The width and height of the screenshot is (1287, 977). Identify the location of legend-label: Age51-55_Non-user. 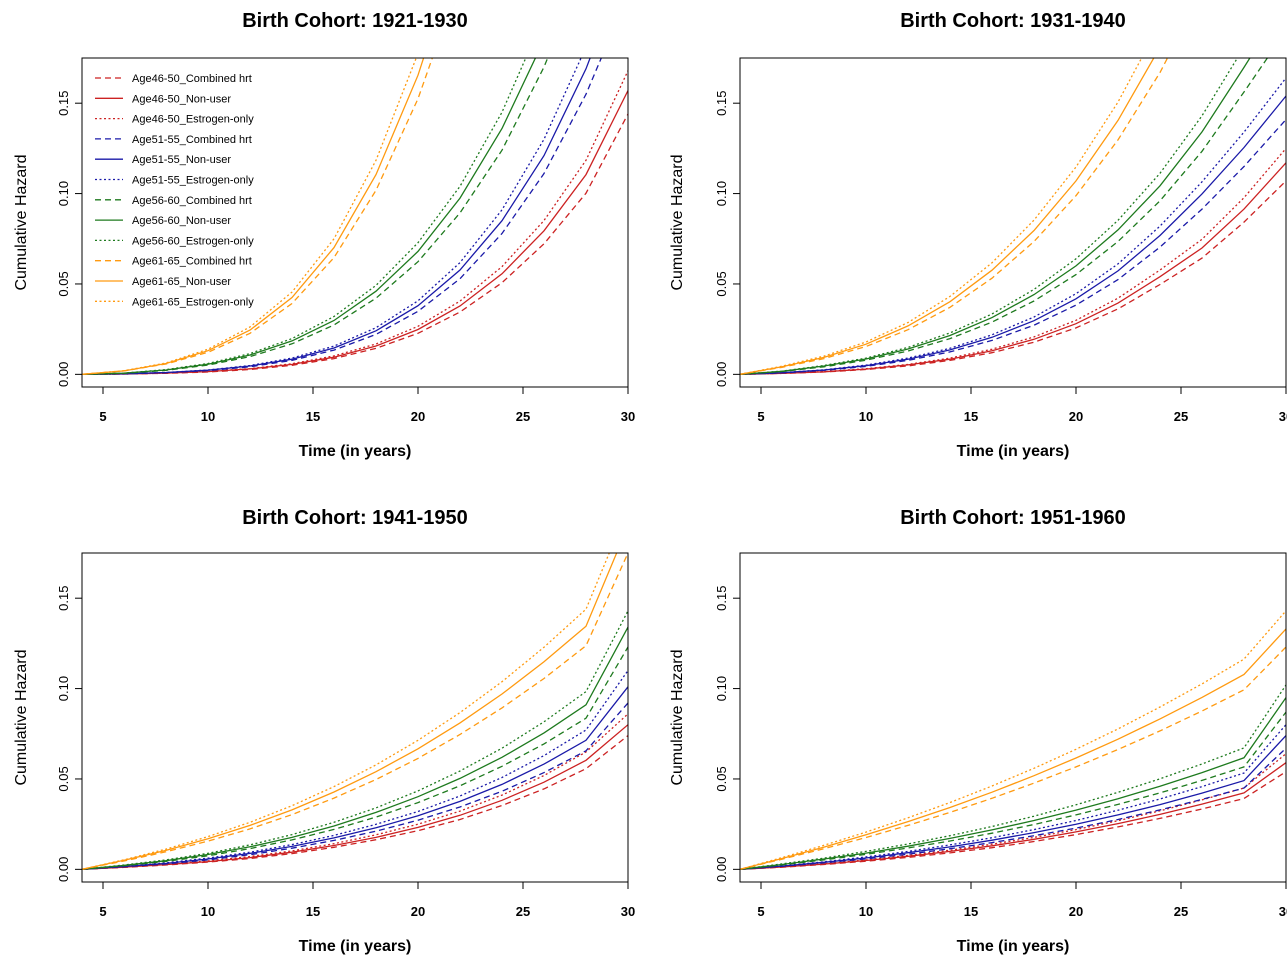
(181, 160).